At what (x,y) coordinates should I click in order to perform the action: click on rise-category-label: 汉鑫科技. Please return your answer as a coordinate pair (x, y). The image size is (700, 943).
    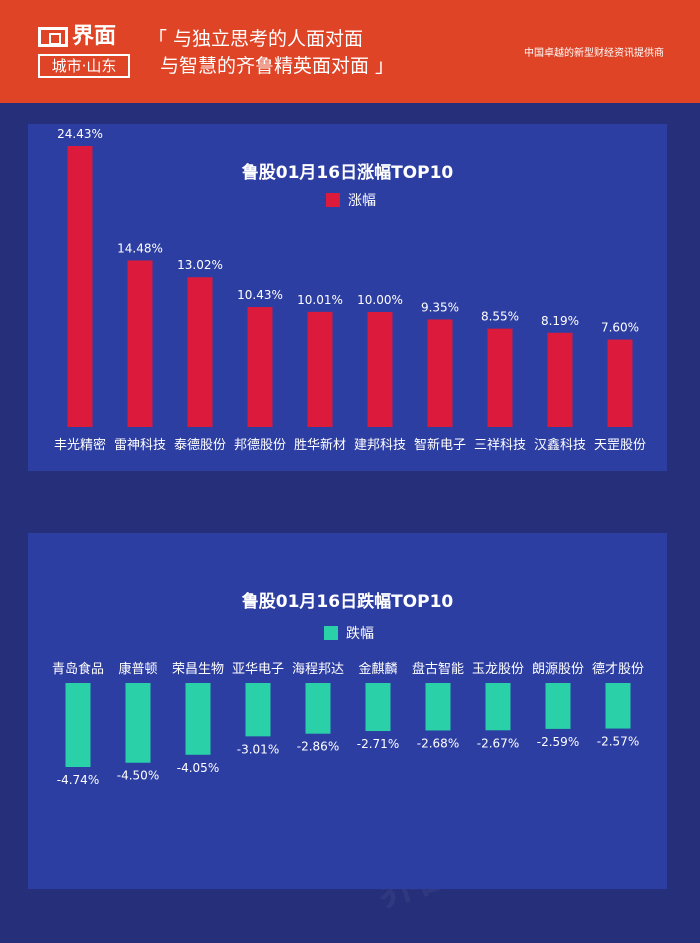
    Looking at the image, I should click on (560, 445).